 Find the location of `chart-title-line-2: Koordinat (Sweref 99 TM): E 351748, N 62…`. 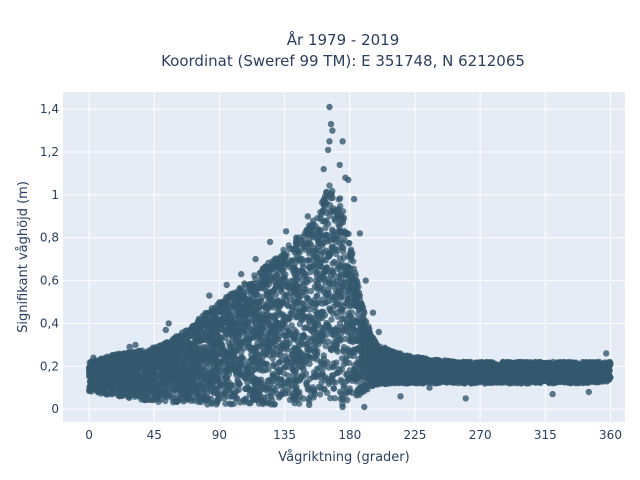

chart-title-line-2: Koordinat (Sweref 99 TM): E 351748, N 62… is located at coordinates (343, 61).